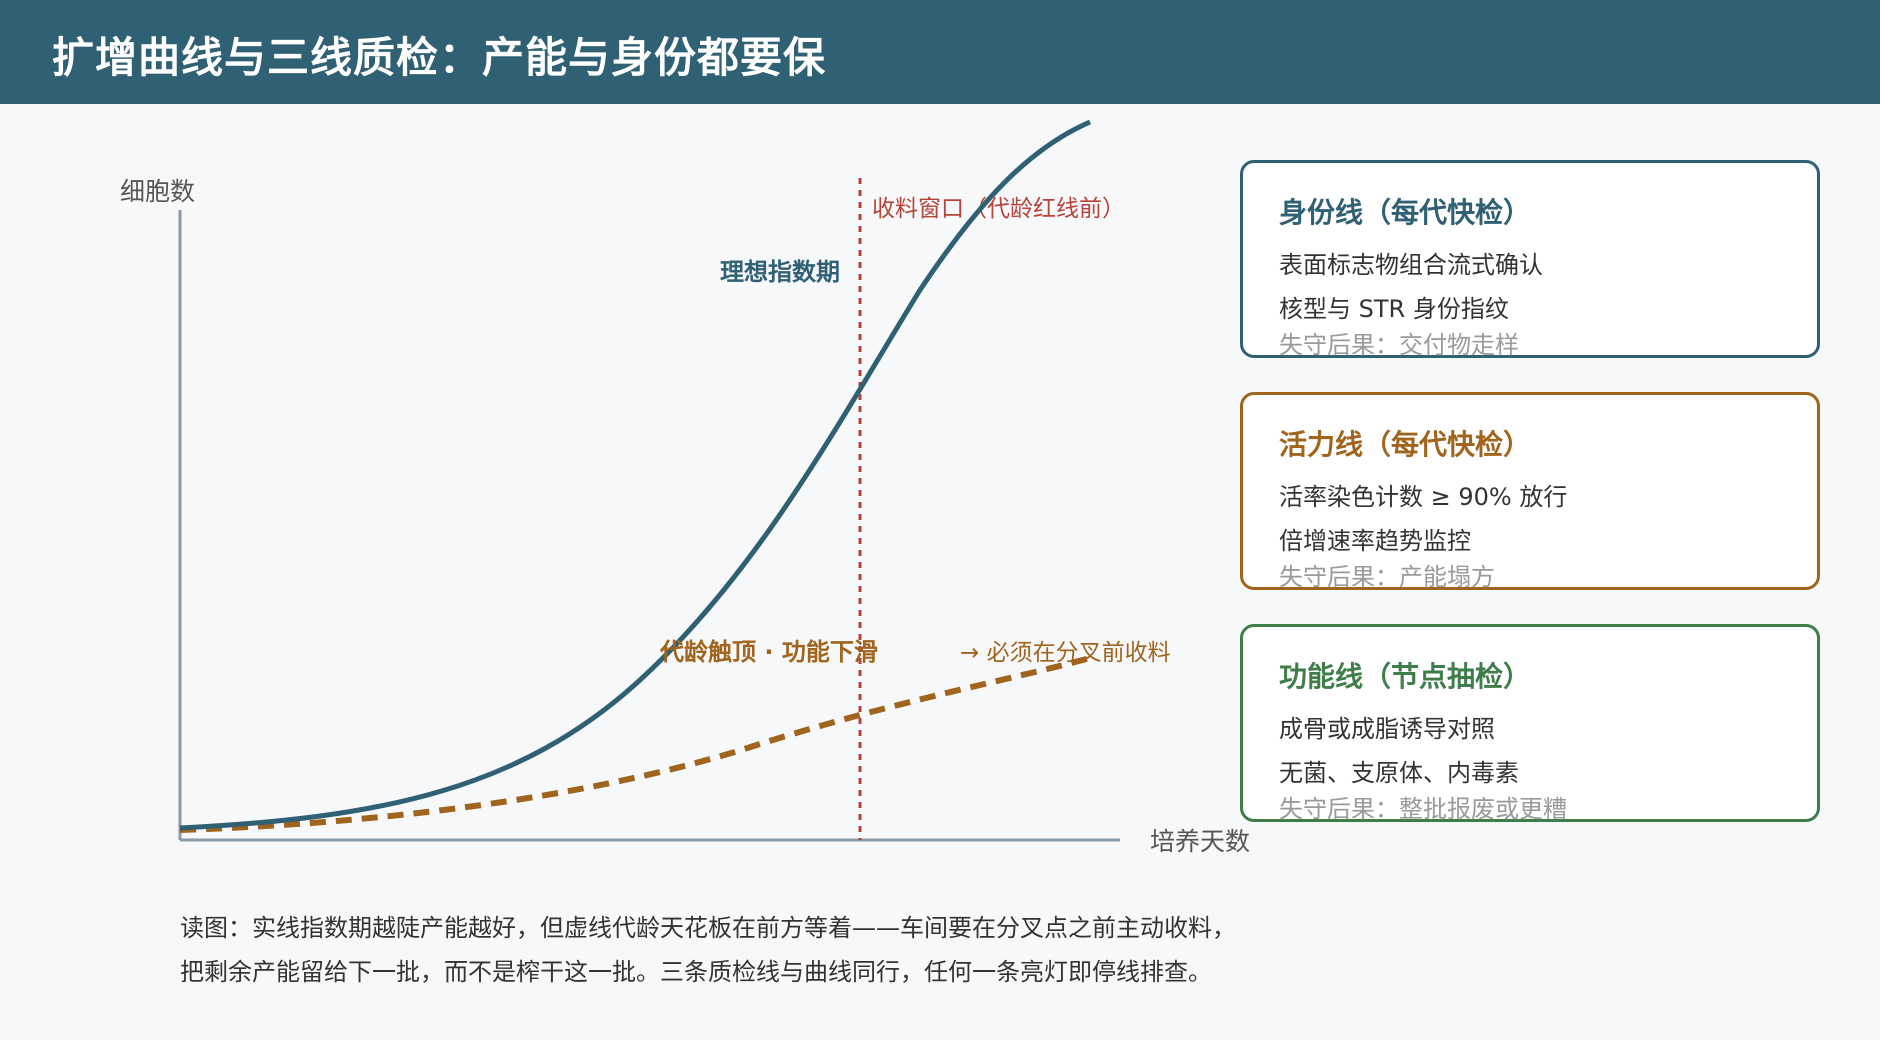 Image resolution: width=1880 pixels, height=1040 pixels. What do you see at coordinates (1405, 212) in the screenshot?
I see `card-title: 身份线（每代快检）` at bounding box center [1405, 212].